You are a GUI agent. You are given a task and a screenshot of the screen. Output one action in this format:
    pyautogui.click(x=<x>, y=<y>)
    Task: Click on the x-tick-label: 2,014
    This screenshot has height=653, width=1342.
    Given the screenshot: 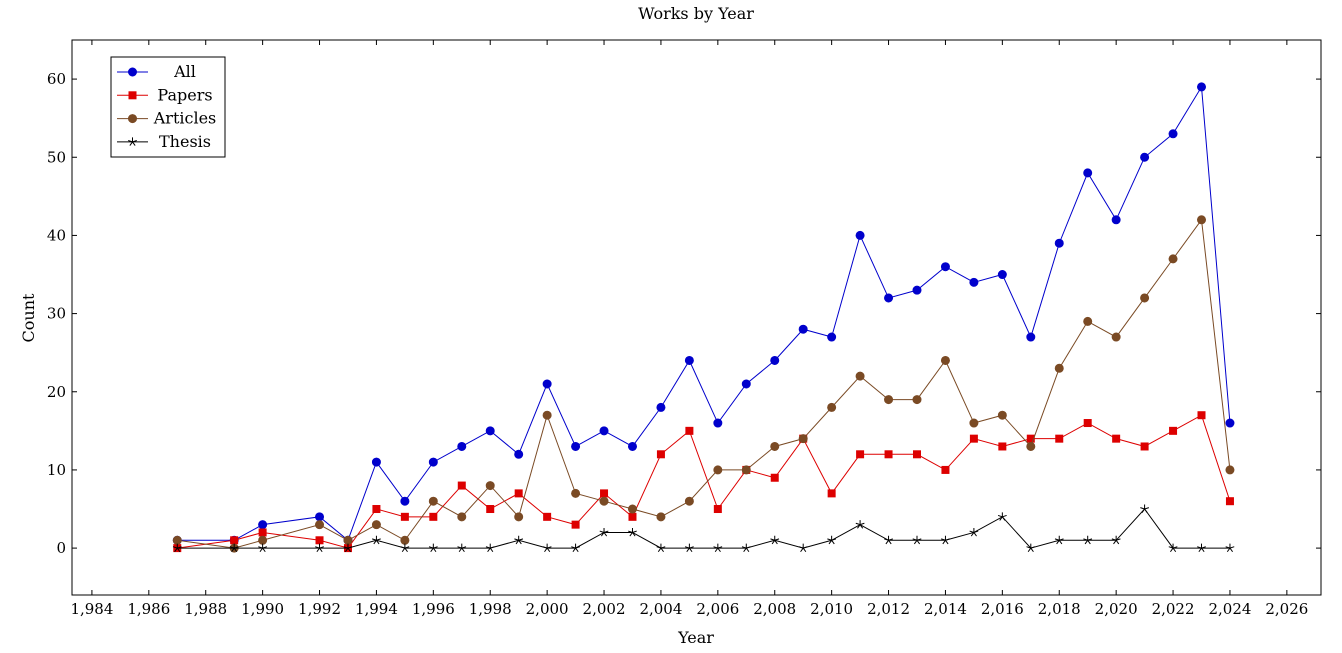 What is the action you would take?
    pyautogui.click(x=945, y=609)
    